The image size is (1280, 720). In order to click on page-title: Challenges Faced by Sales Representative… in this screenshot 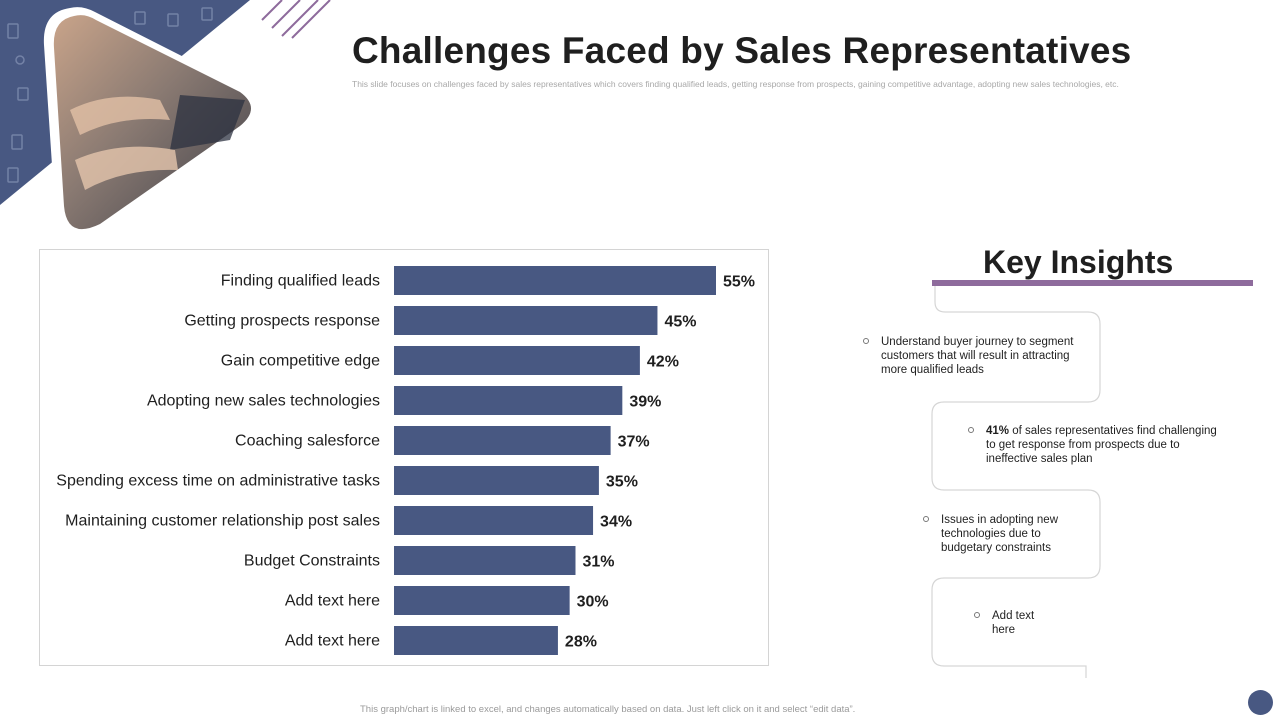, I will do `click(742, 50)`.